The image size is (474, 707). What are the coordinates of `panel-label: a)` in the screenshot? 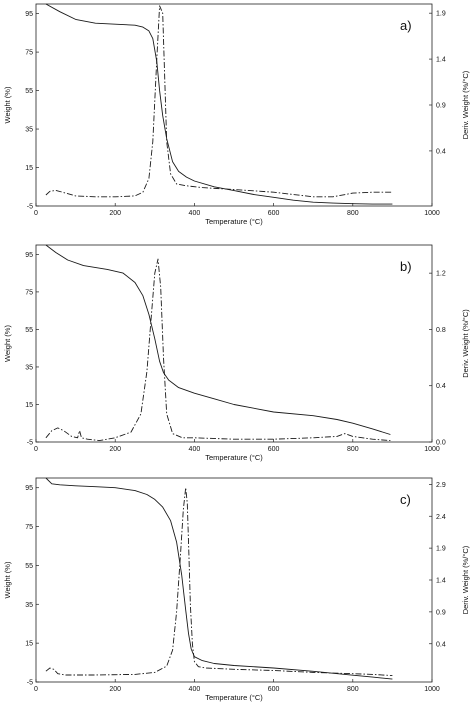 It's located at (406, 25).